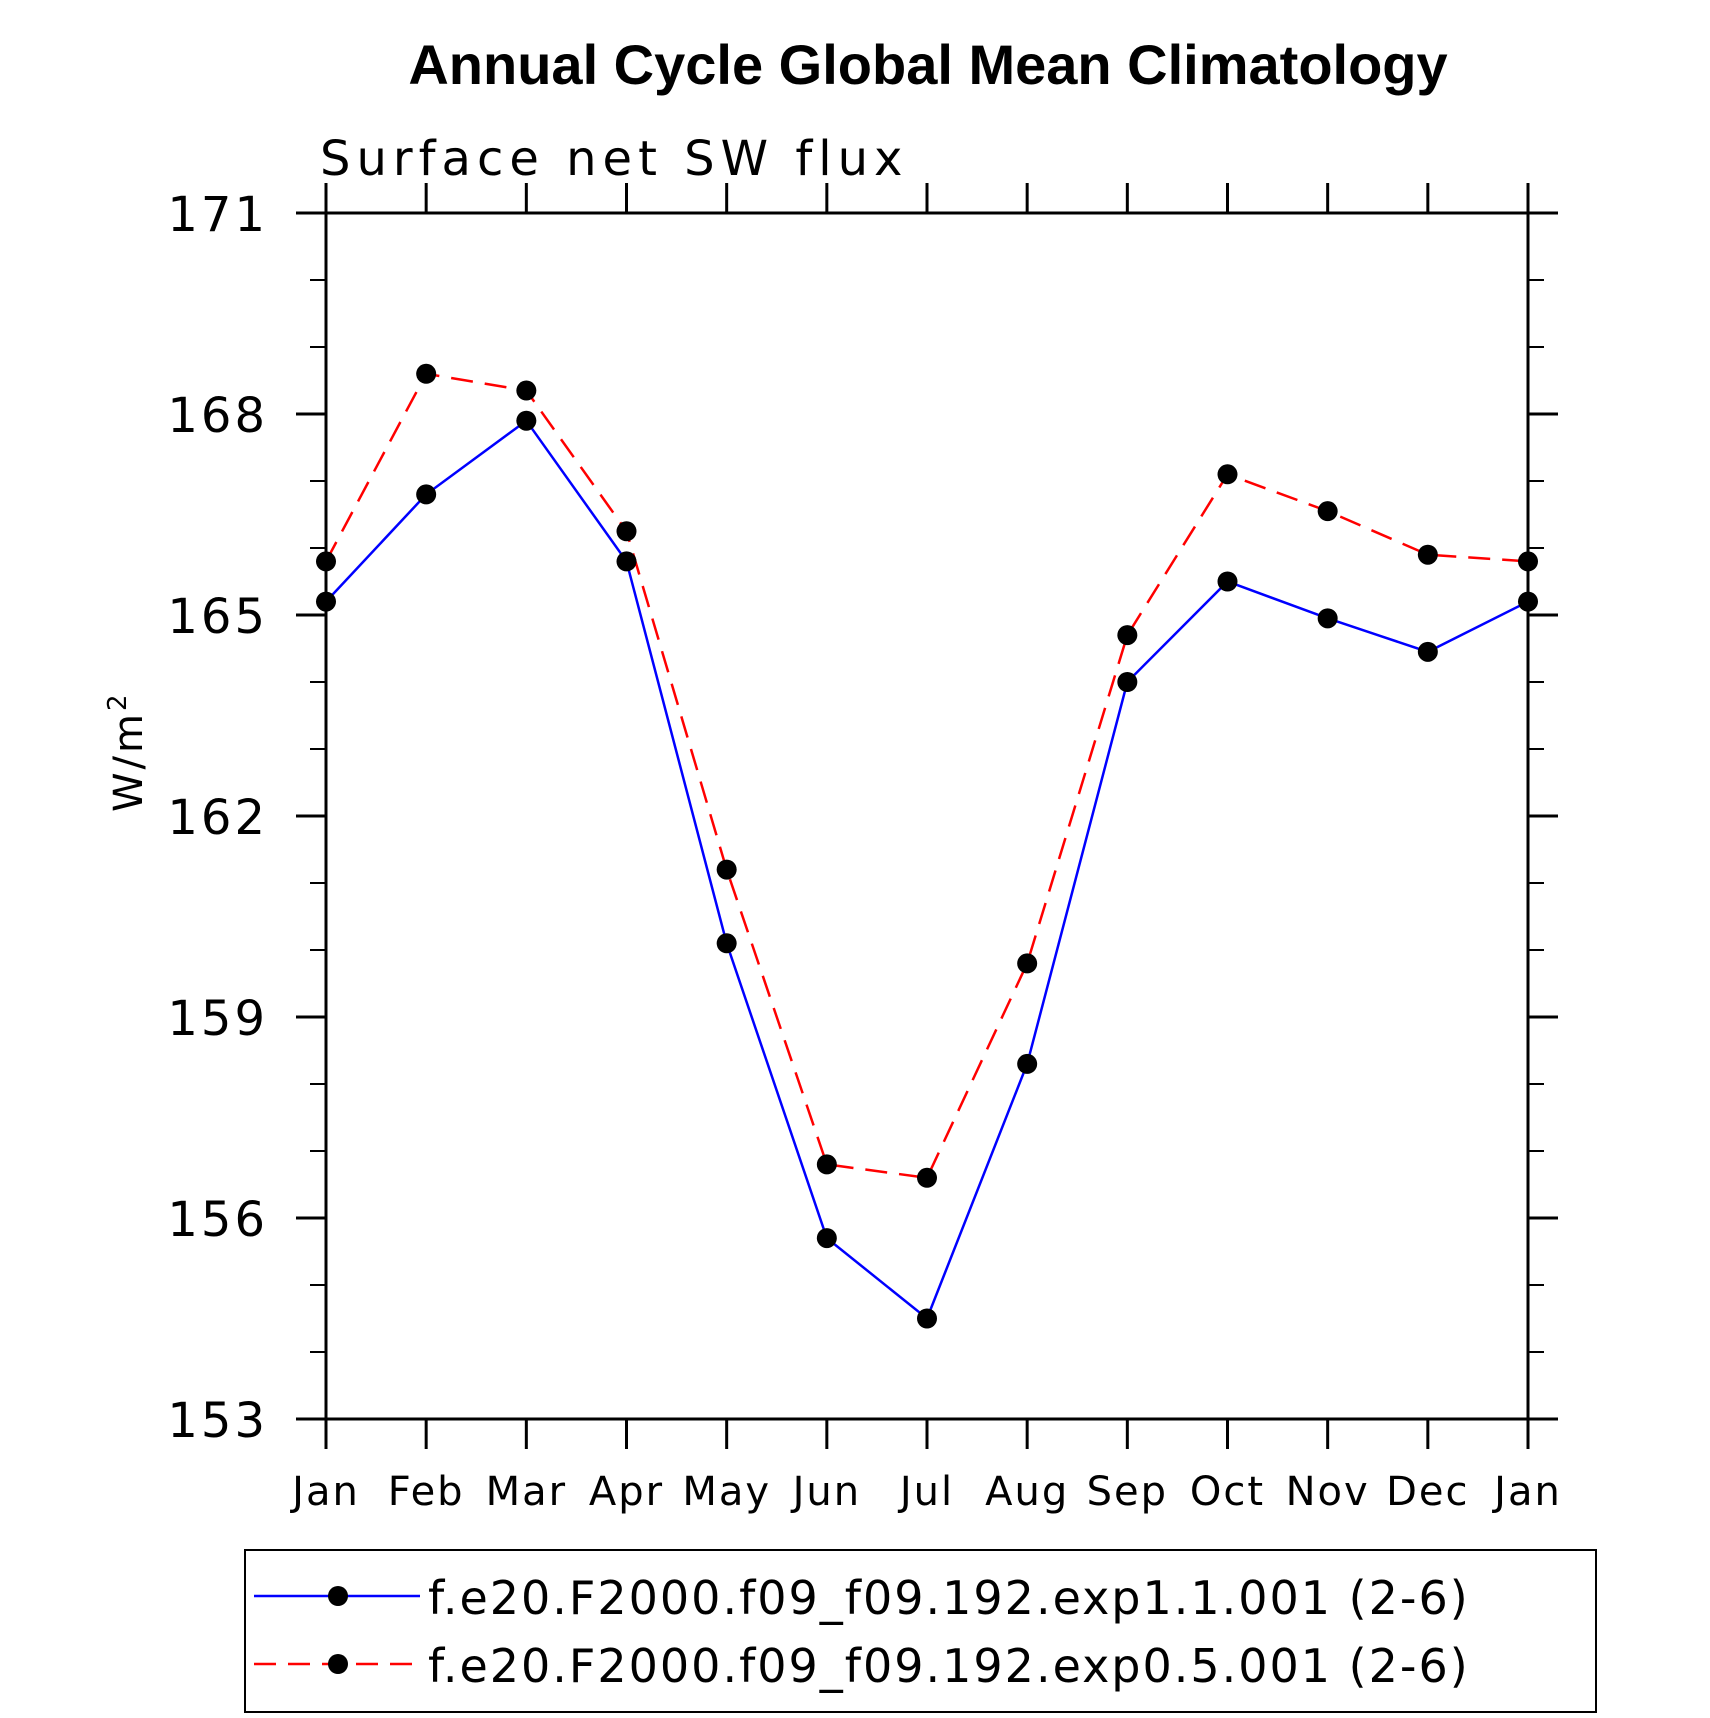 This screenshot has height=1718, width=1710. Describe the element at coordinates (925, 1492) in the screenshot. I see `x-tick-label: Jul` at that location.